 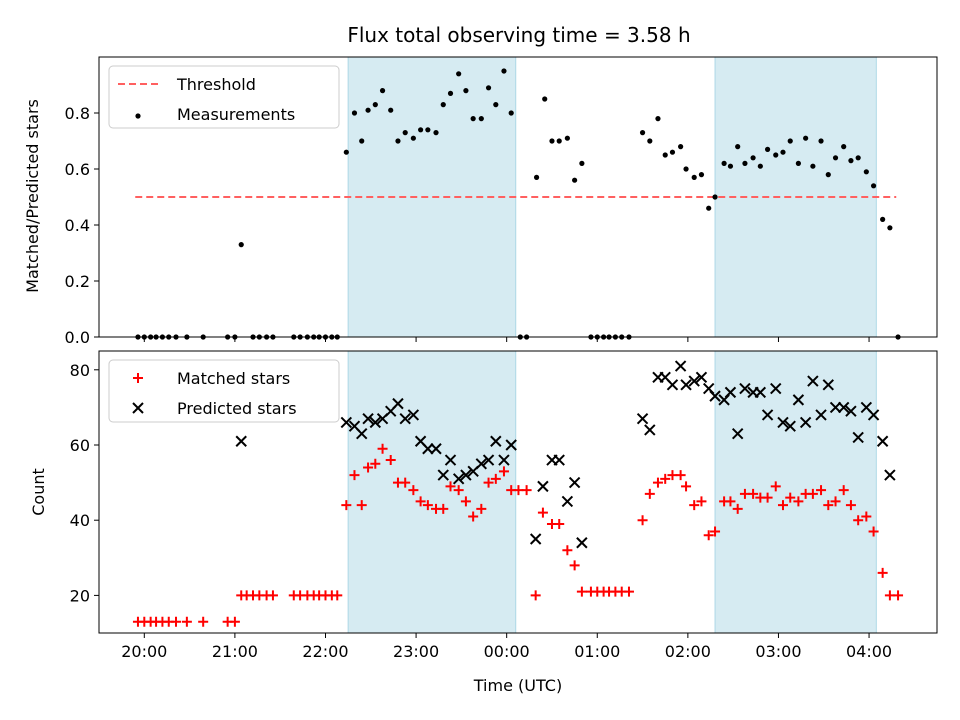 What do you see at coordinates (233, 378) in the screenshot?
I see `legend-label: Matched stars` at bounding box center [233, 378].